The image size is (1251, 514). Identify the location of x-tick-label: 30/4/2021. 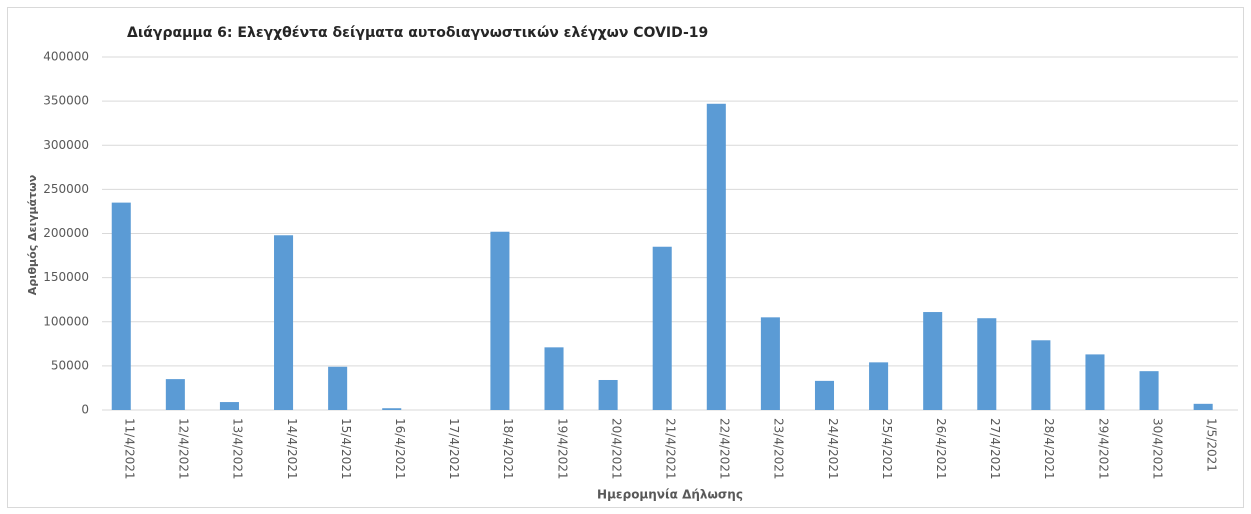
(1157, 449).